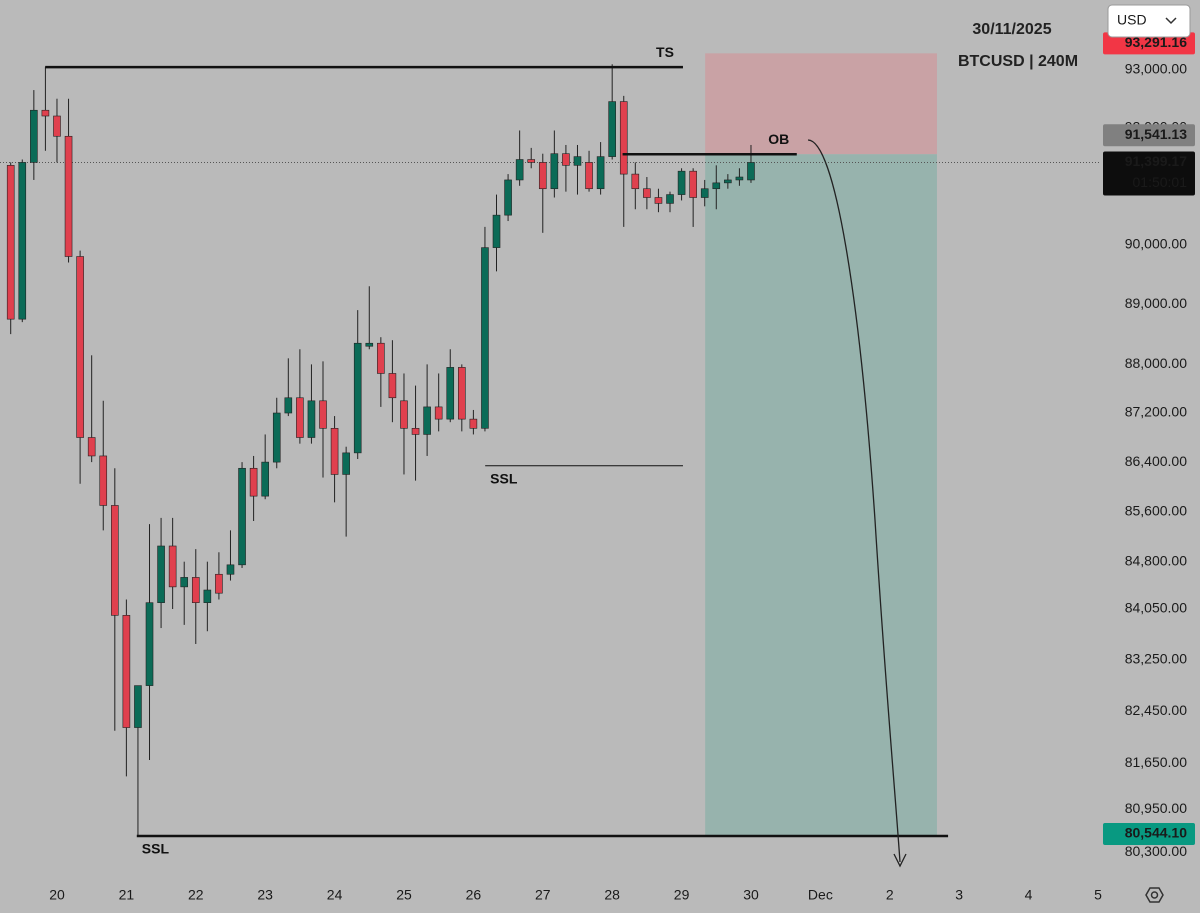  What do you see at coordinates (854, 501) in the screenshot?
I see `projection-arrow` at bounding box center [854, 501].